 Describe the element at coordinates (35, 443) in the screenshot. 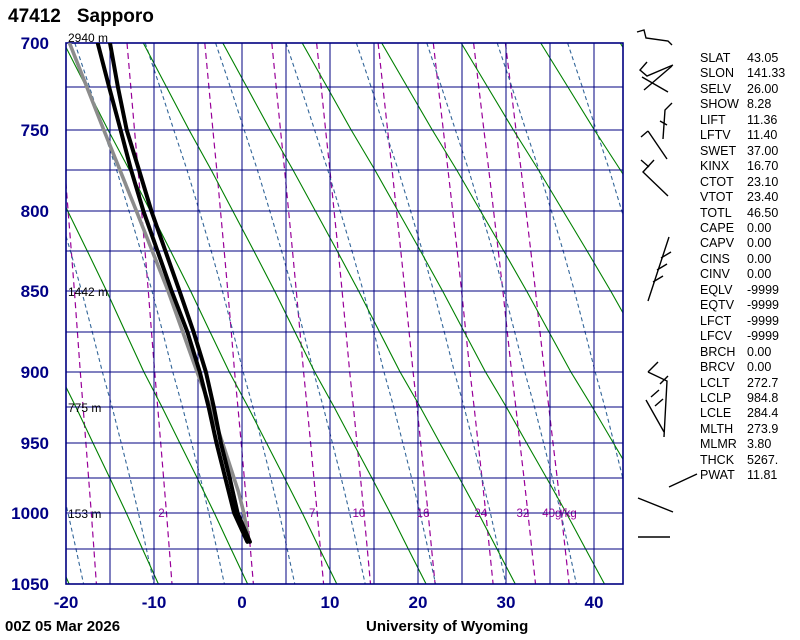

I see `pressure-tick-label: 950` at that location.